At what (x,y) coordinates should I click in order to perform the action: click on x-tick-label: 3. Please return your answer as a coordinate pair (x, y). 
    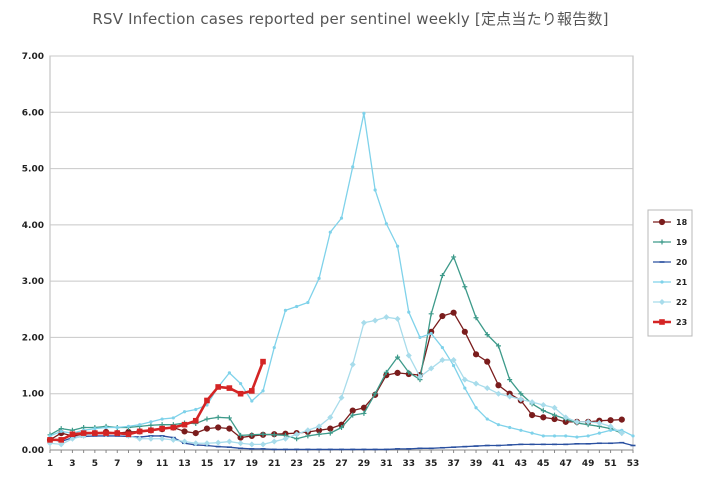
    Looking at the image, I should click on (72, 464).